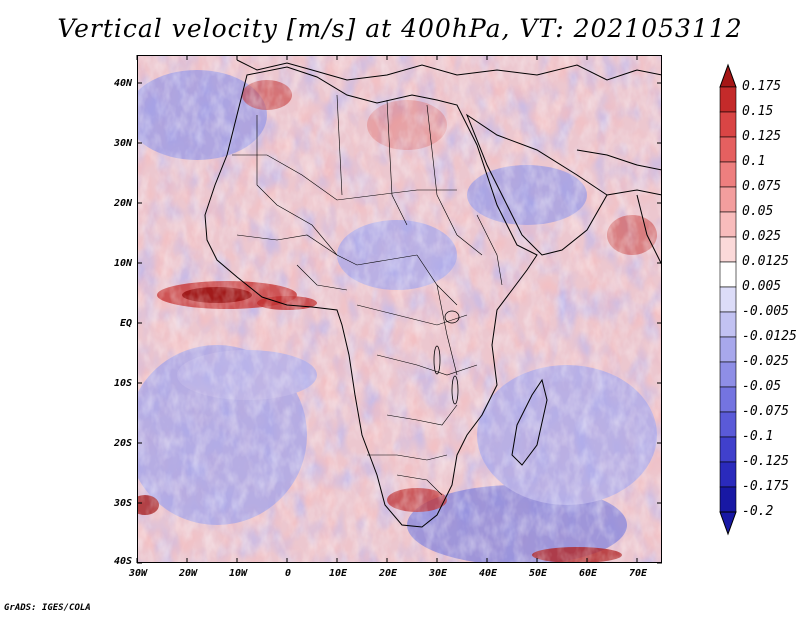 This screenshot has width=800, height=618. I want to click on lat-label-30n: 30N, so click(122, 143).